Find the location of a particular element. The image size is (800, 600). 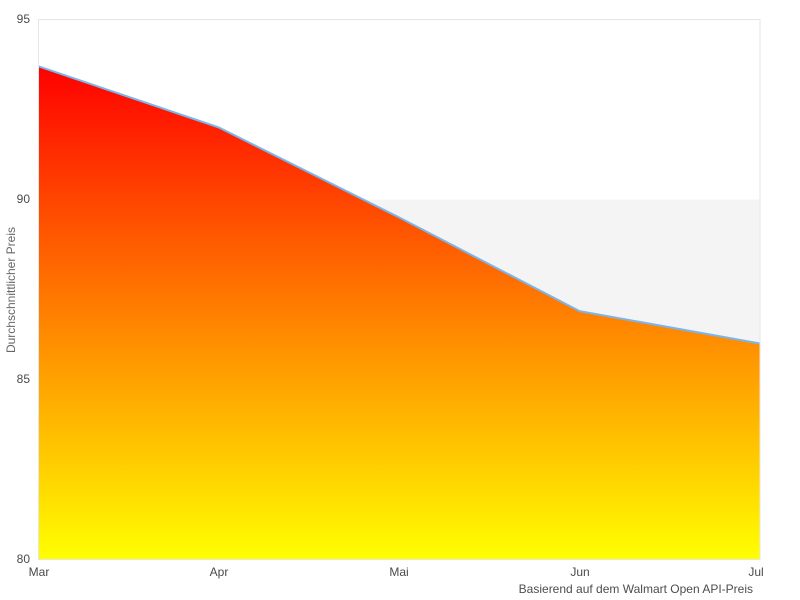

y-tick-90: 90 is located at coordinates (23, 199).